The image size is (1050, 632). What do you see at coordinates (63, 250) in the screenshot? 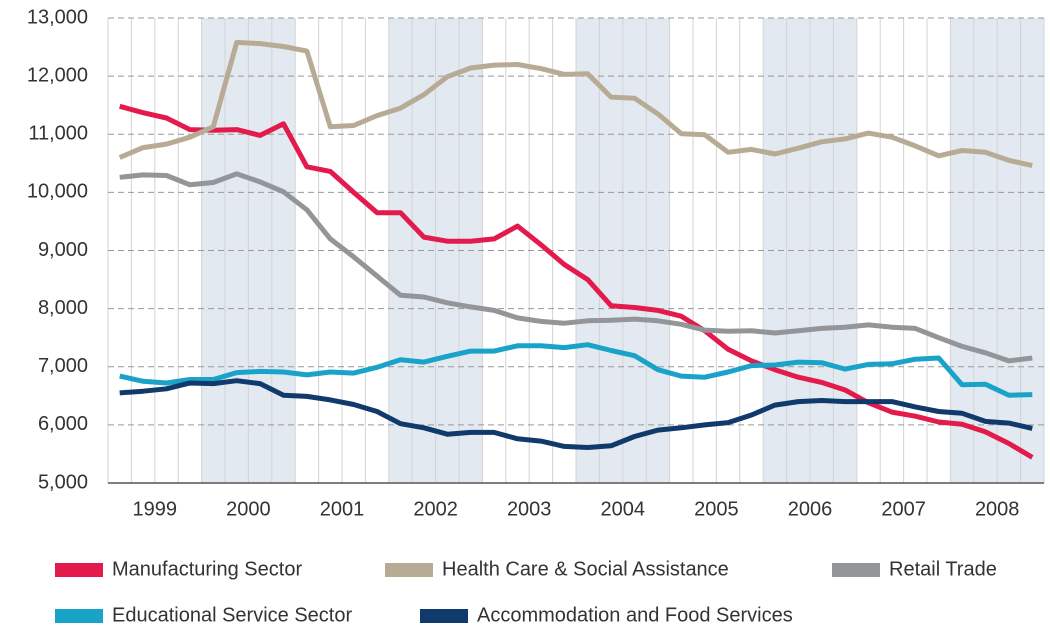
I see `y-tick-label: 9,000` at bounding box center [63, 250].